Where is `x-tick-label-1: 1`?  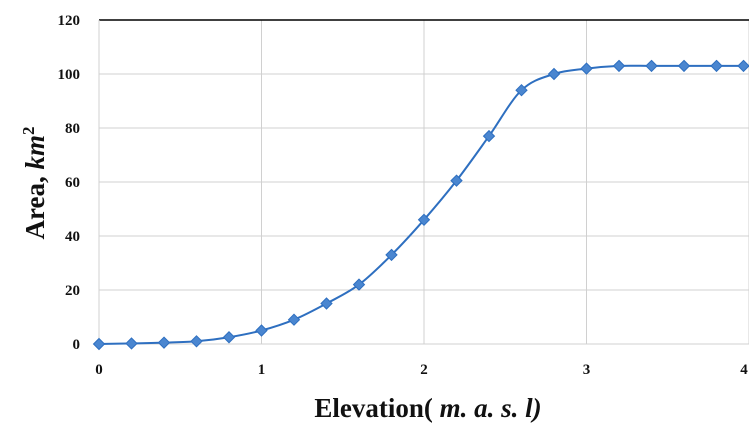
x-tick-label-1: 1 is located at coordinates (262, 370).